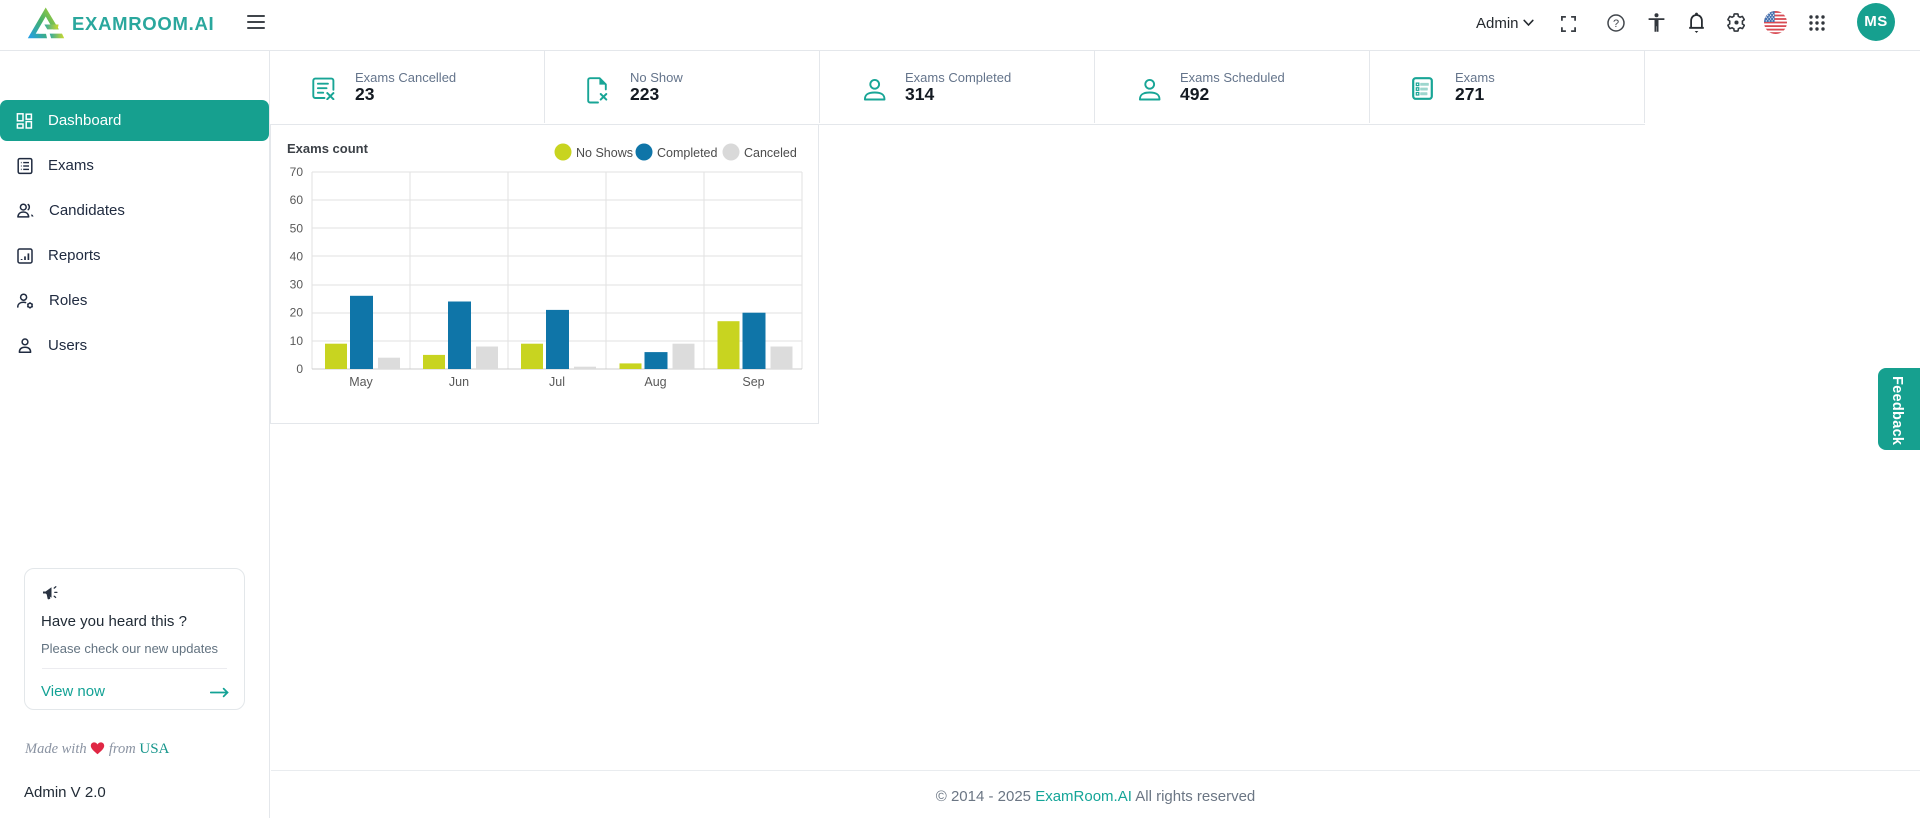  I want to click on svg-text: No Shows, so click(604, 153).